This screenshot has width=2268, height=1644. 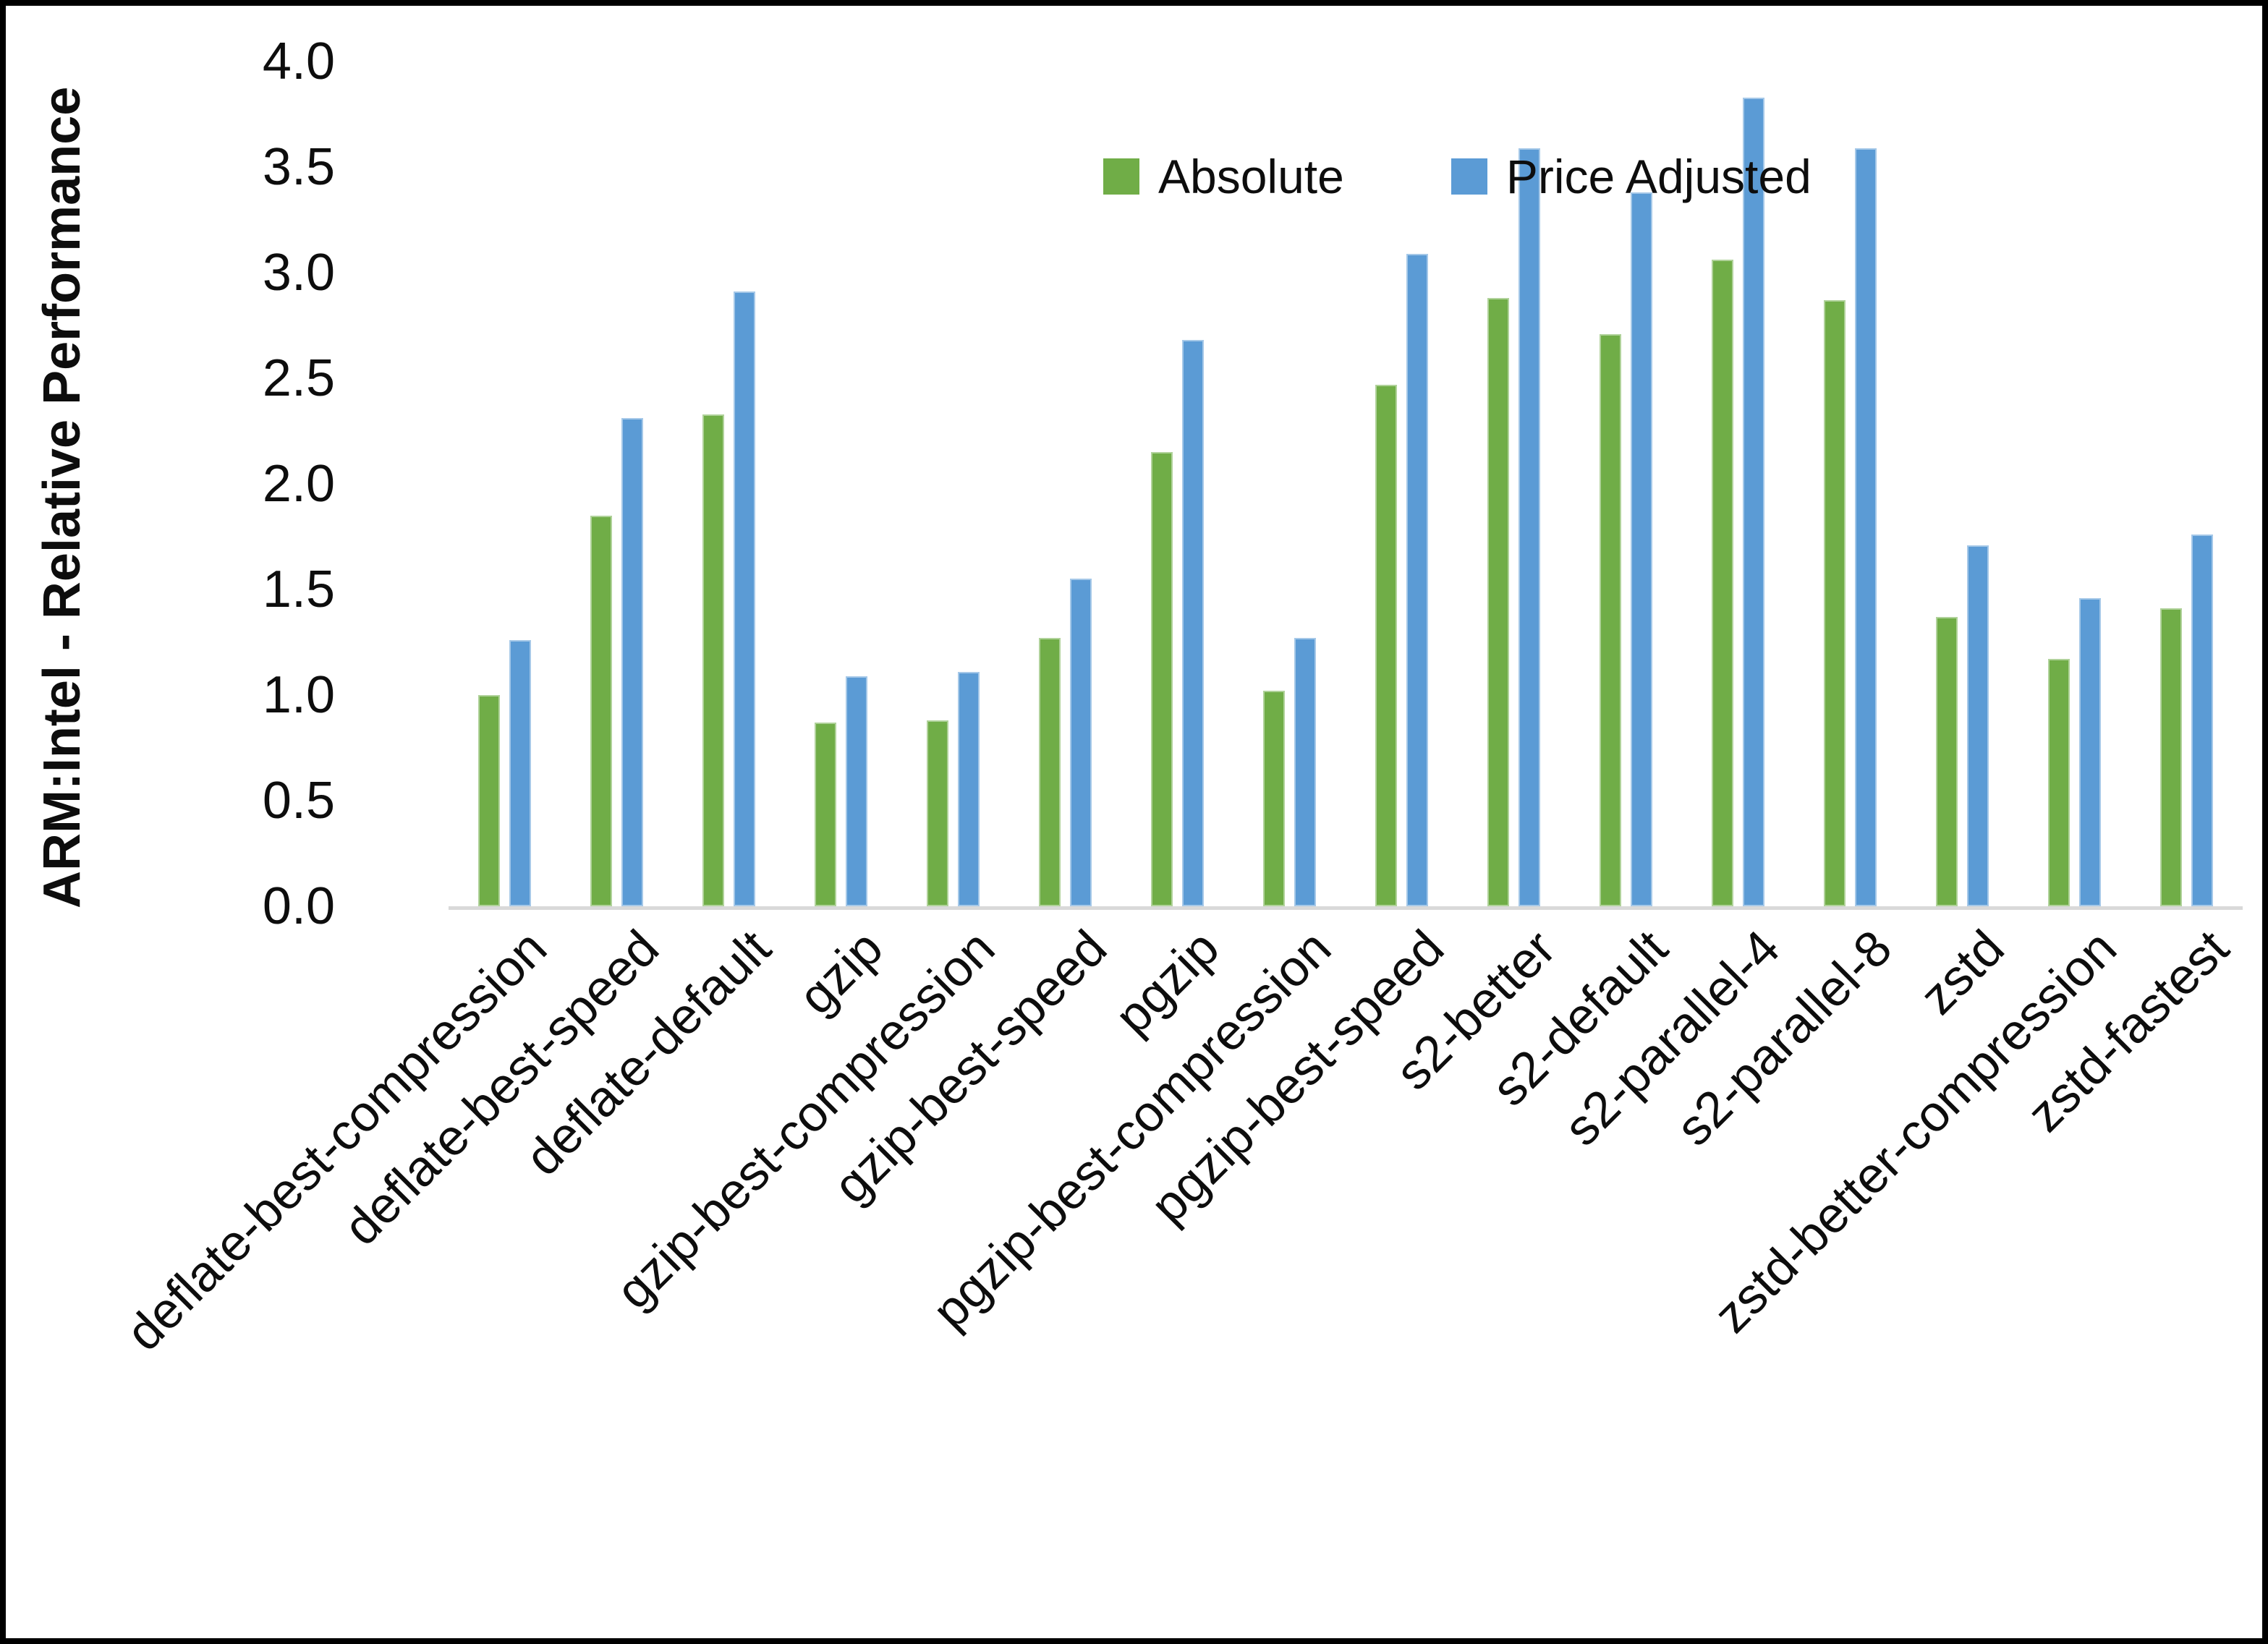 What do you see at coordinates (1610, 619) in the screenshot?
I see `bar-absolute-s2-default` at bounding box center [1610, 619].